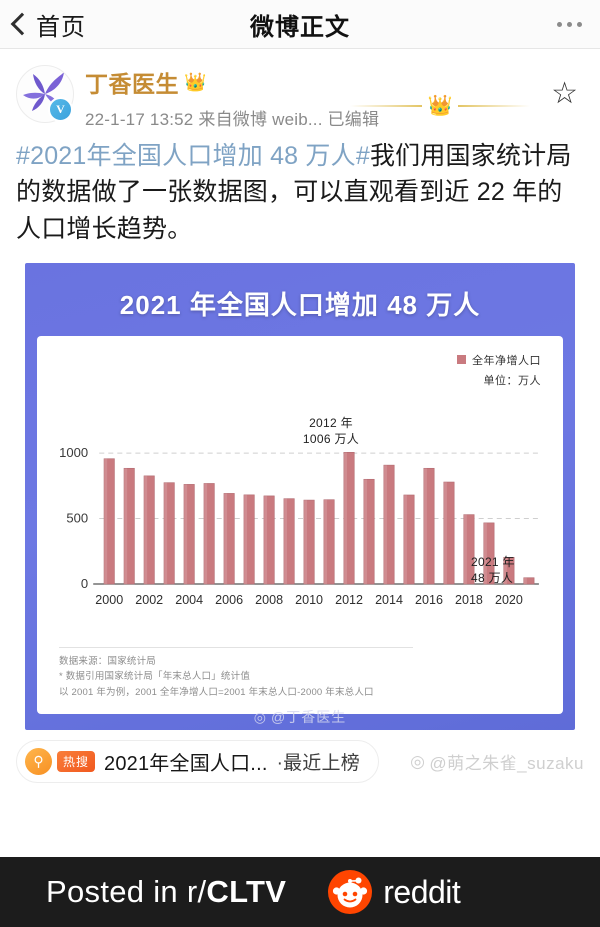  I want to click on author-block: 👑 V 丁香医生 👑, so click(300, 92).